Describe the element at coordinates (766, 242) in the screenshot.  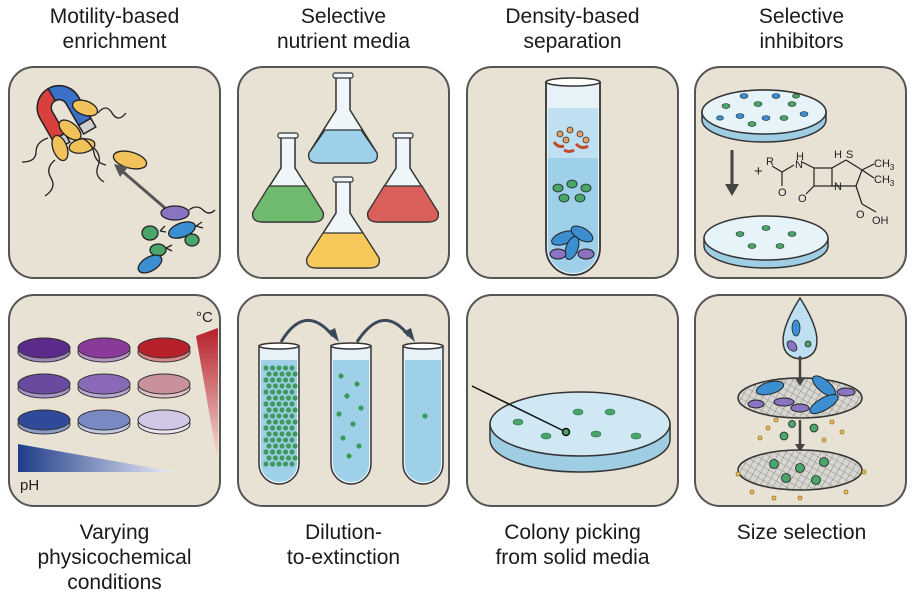
I see `petri-dish-bottom-icon` at that location.